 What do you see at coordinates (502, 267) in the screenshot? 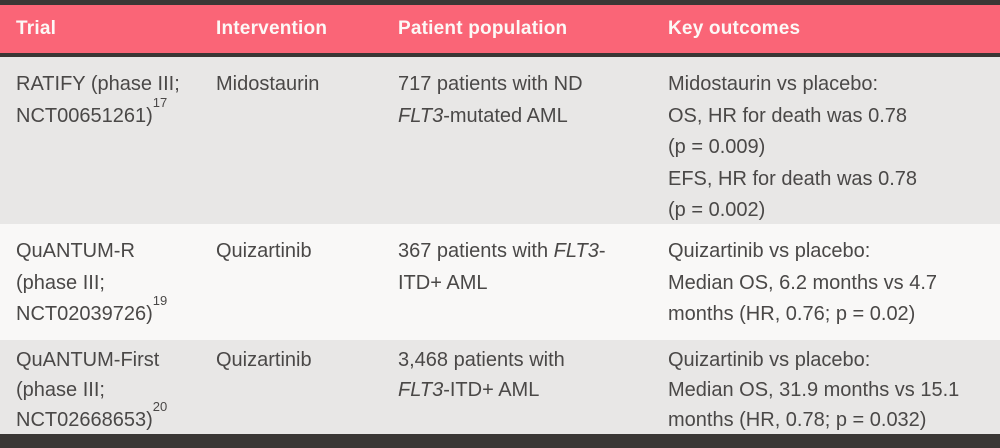
I see `cell-population: 367 patients with FLT3- ITD+ AML` at bounding box center [502, 267].